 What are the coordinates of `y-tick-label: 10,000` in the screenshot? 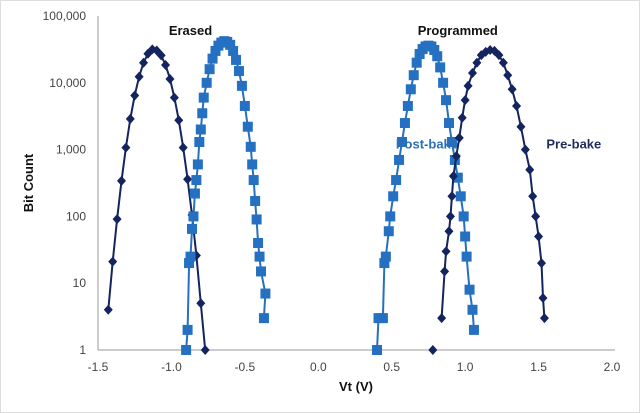 It's located at (67, 83).